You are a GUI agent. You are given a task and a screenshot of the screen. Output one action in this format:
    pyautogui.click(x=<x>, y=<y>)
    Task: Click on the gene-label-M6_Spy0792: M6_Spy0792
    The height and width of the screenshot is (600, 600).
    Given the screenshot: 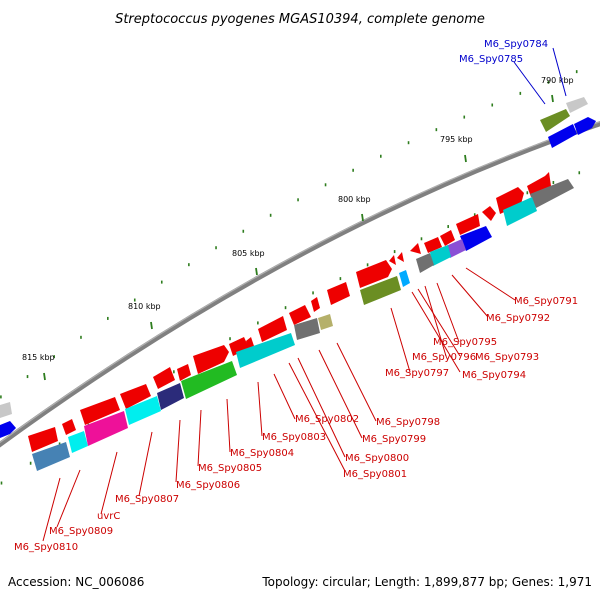 What is the action you would take?
    pyautogui.click(x=518, y=318)
    